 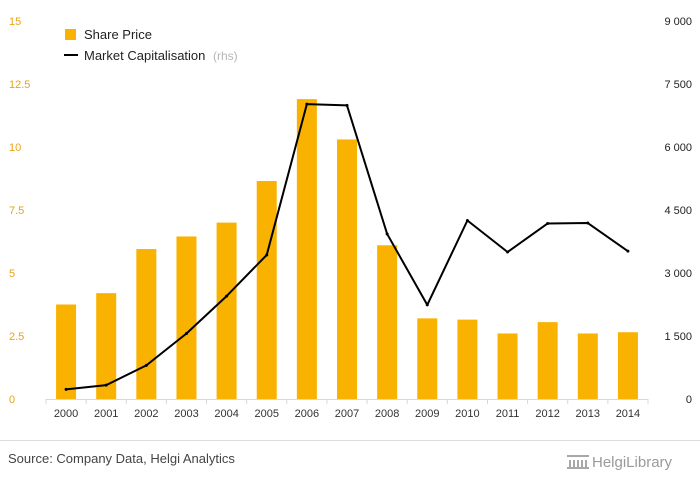 I want to click on left-tick-label: 12.5, so click(x=19, y=85).